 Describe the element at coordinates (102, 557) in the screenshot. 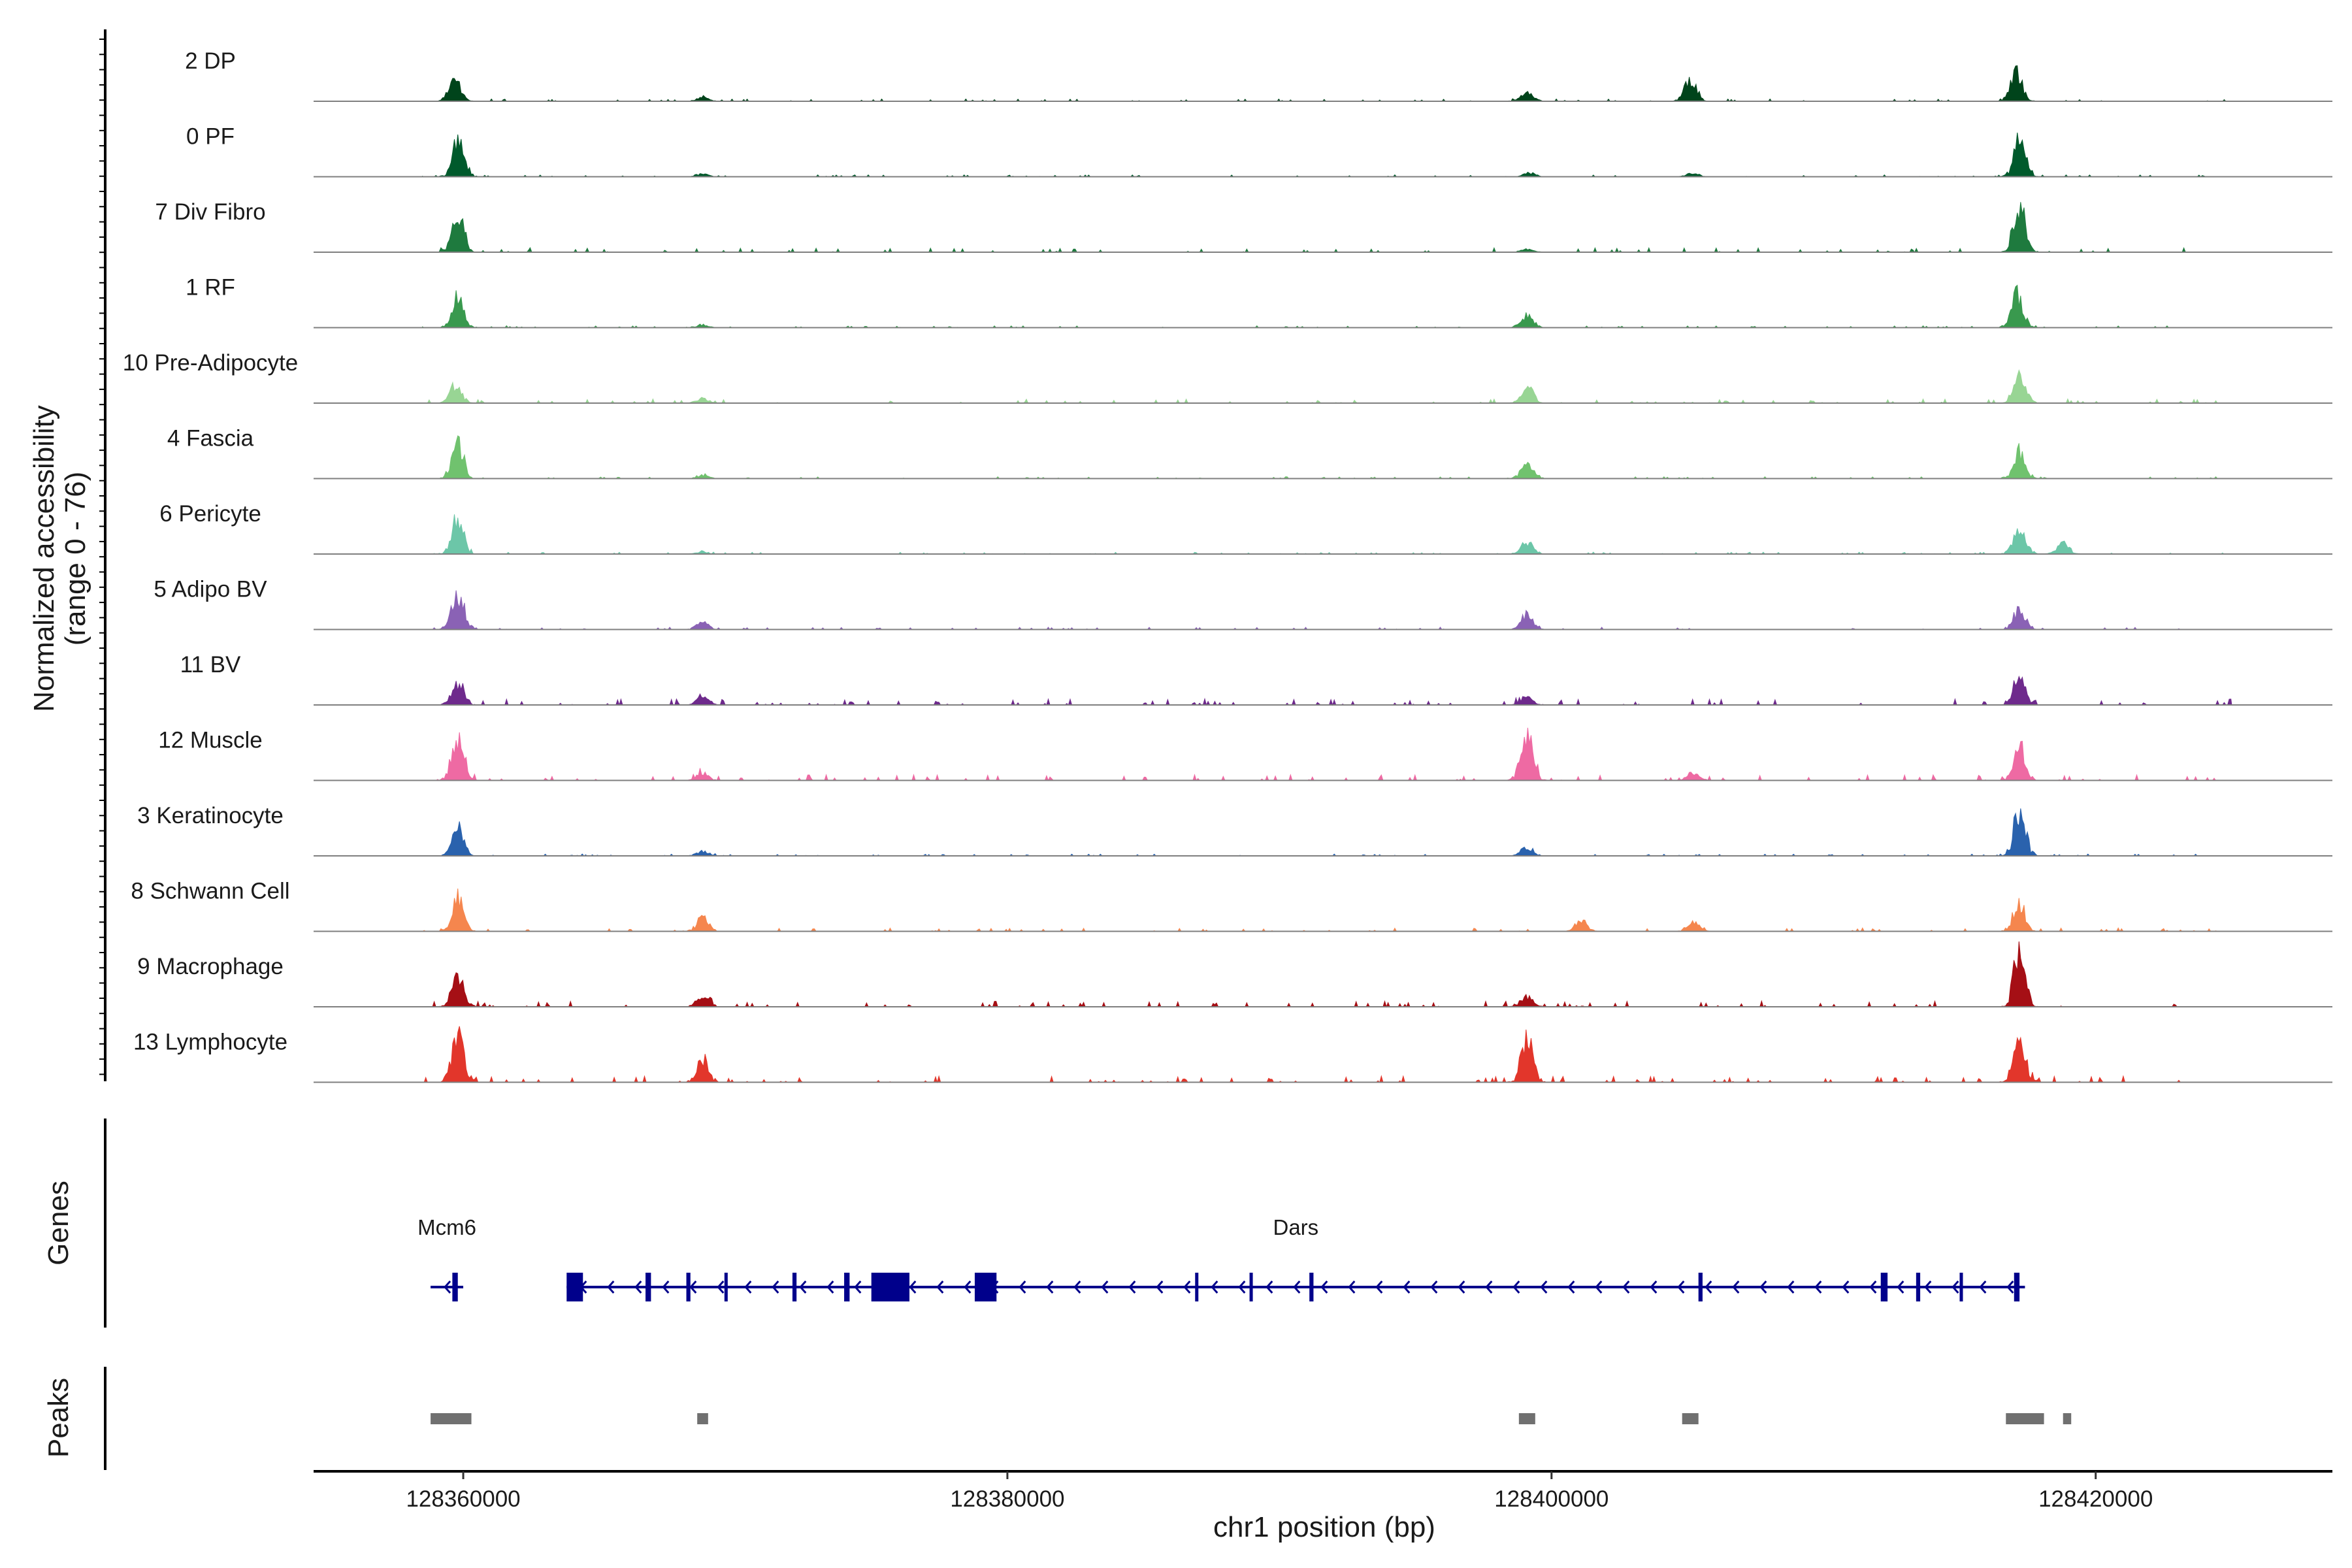

I see `y-axis-ticks` at that location.